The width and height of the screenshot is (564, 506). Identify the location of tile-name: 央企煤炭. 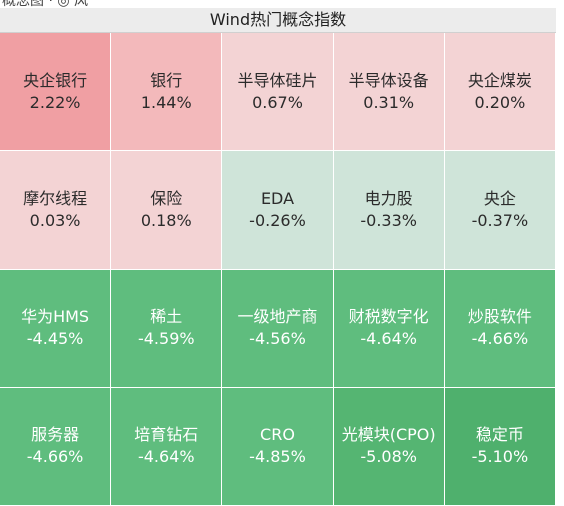
(499, 80).